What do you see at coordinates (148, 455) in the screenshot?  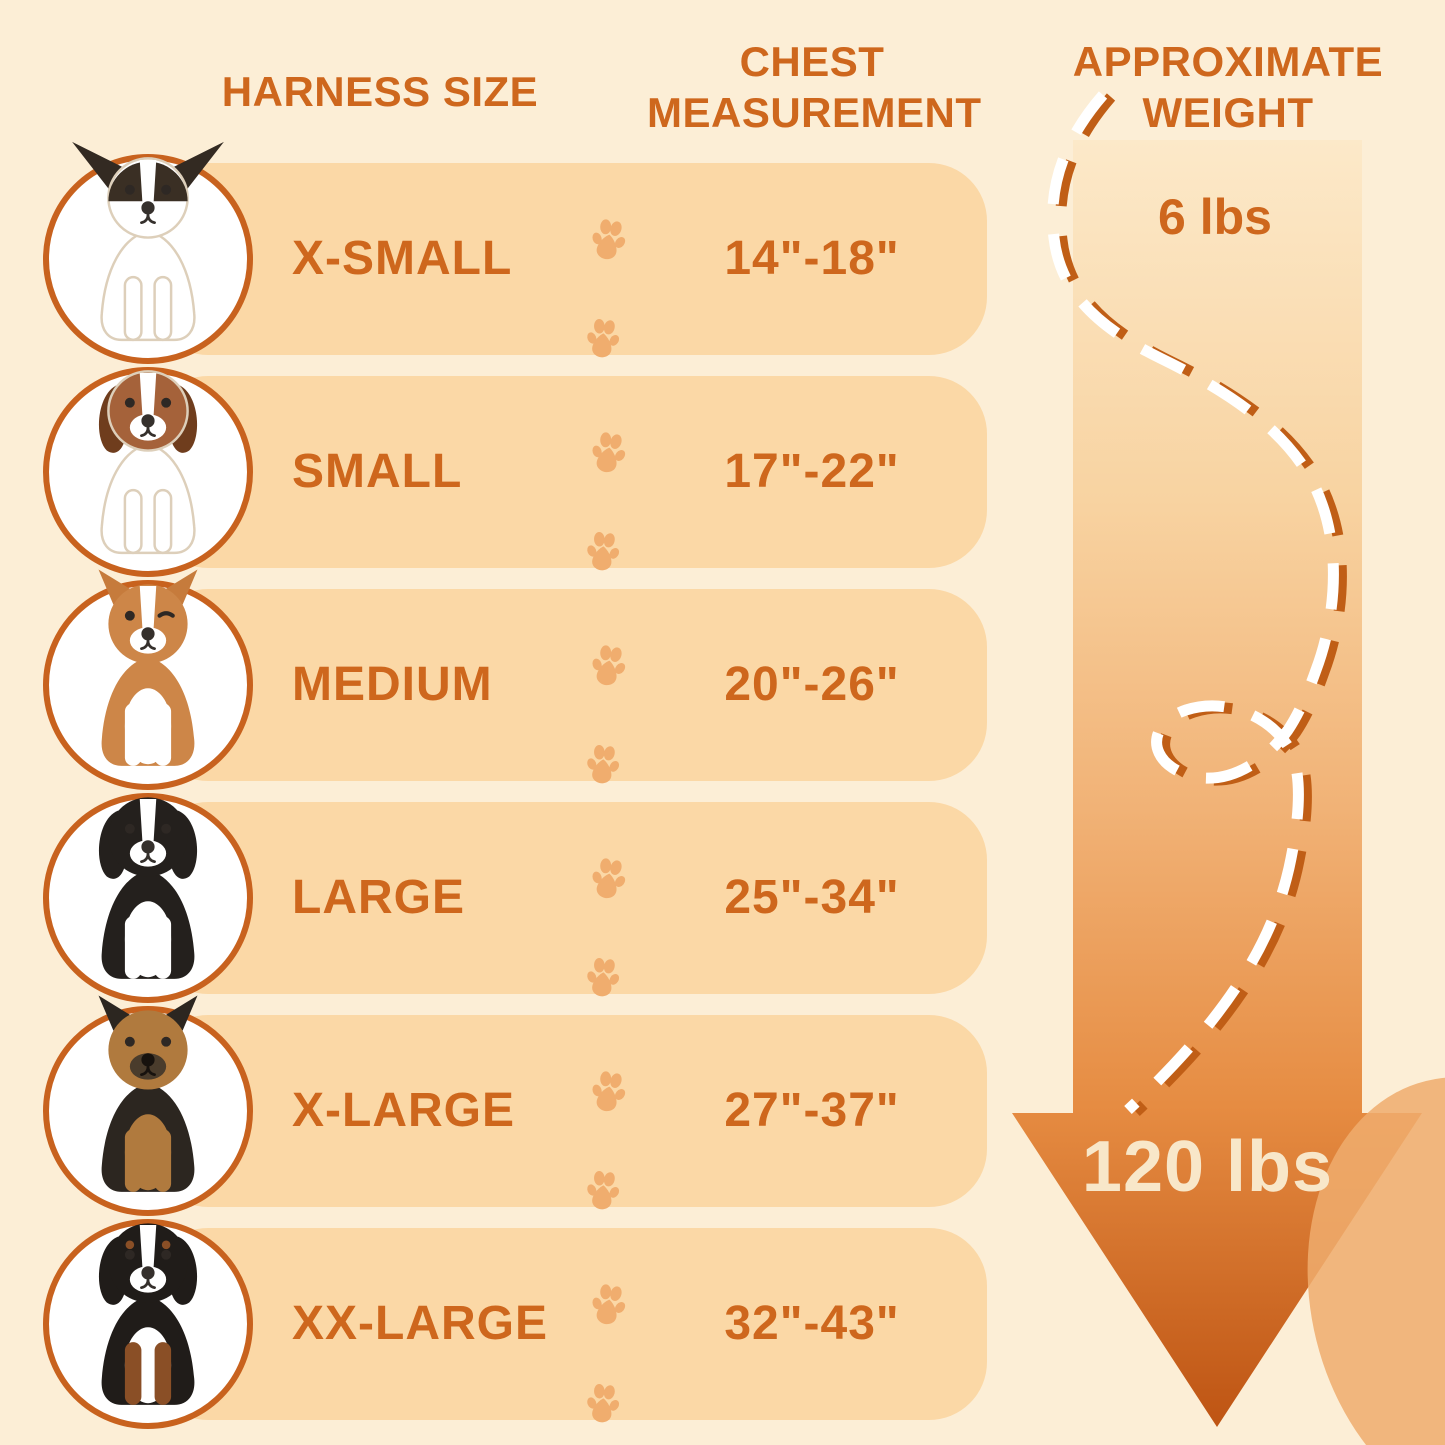 I see `dog-photo-jack-russell-terrier` at bounding box center [148, 455].